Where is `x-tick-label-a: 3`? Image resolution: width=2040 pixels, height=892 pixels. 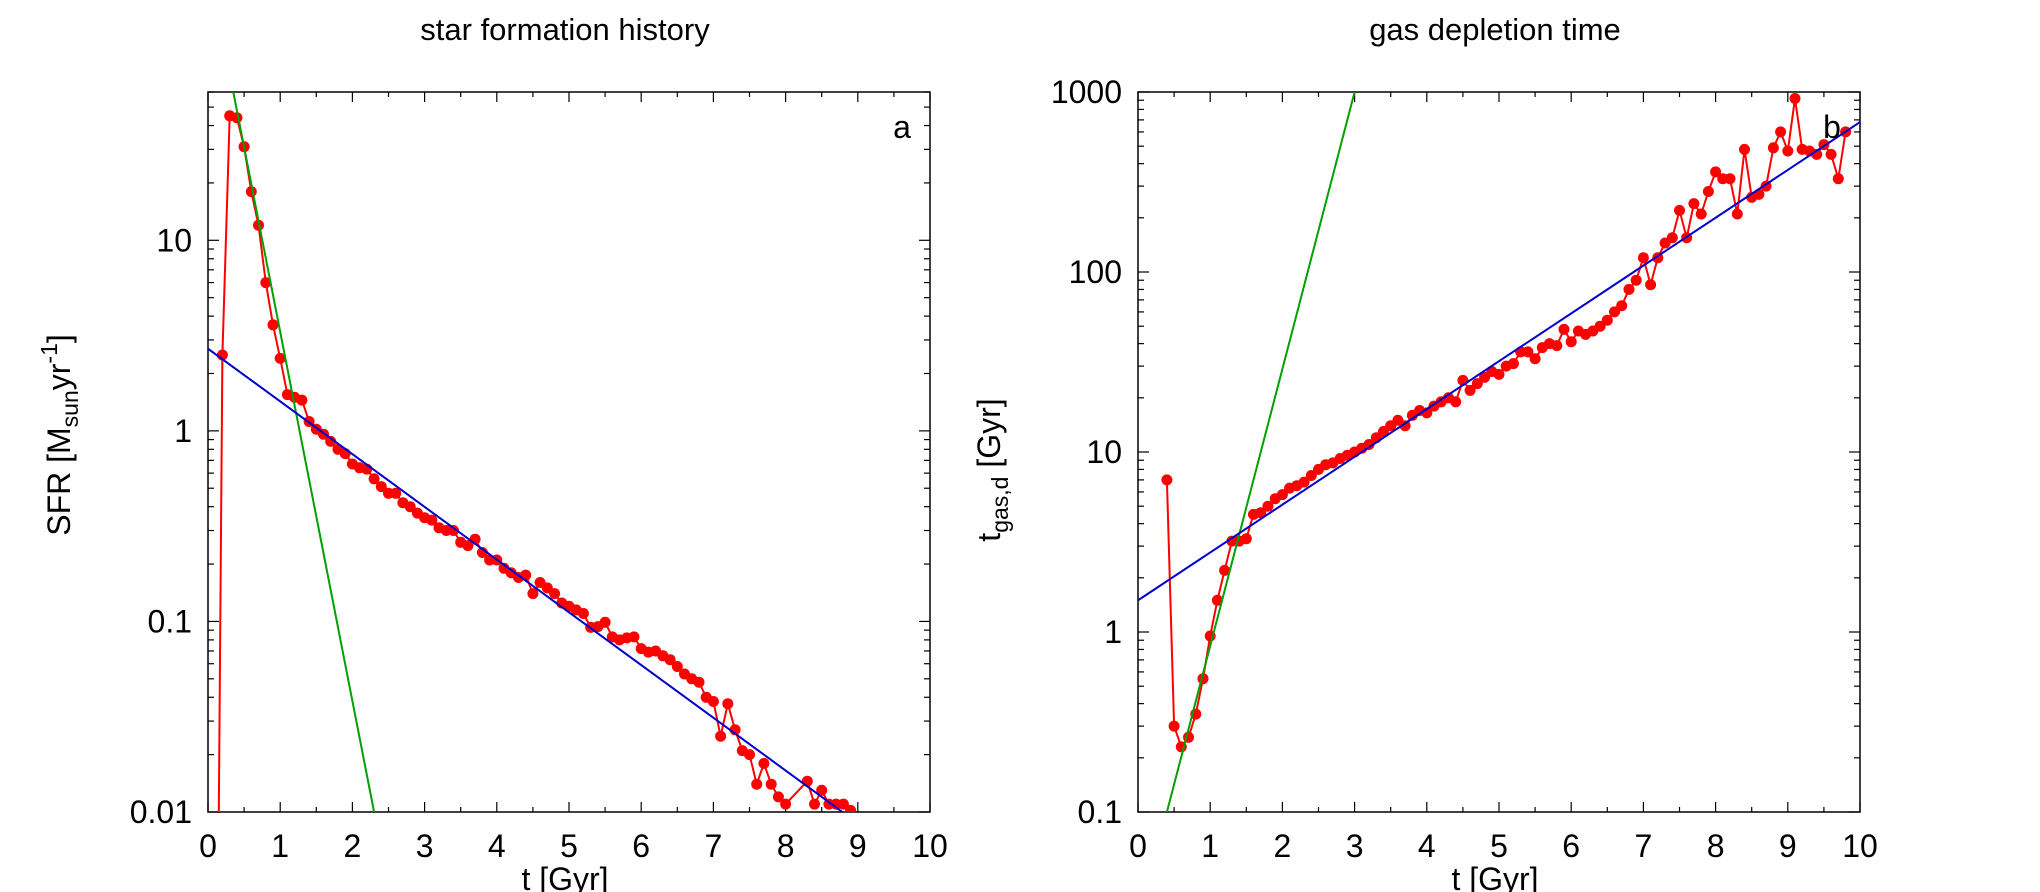
x-tick-label-a: 3 is located at coordinates (425, 846).